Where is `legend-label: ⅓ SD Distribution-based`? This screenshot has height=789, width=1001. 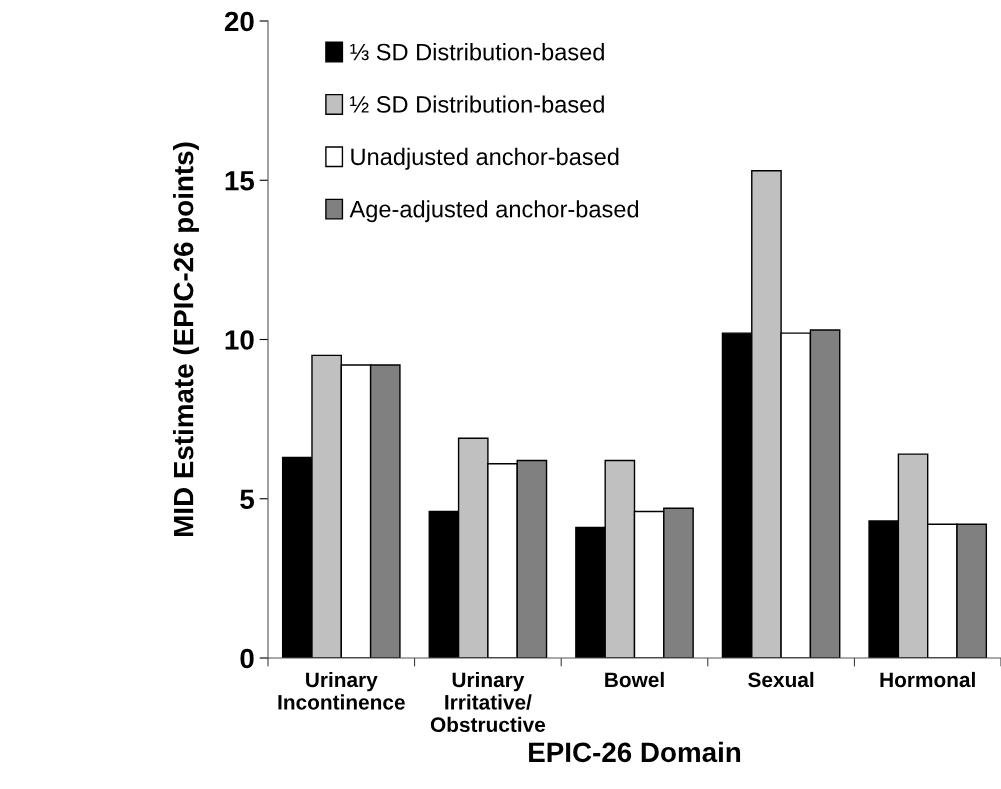 legend-label: ⅓ SD Distribution-based is located at coordinates (477, 52).